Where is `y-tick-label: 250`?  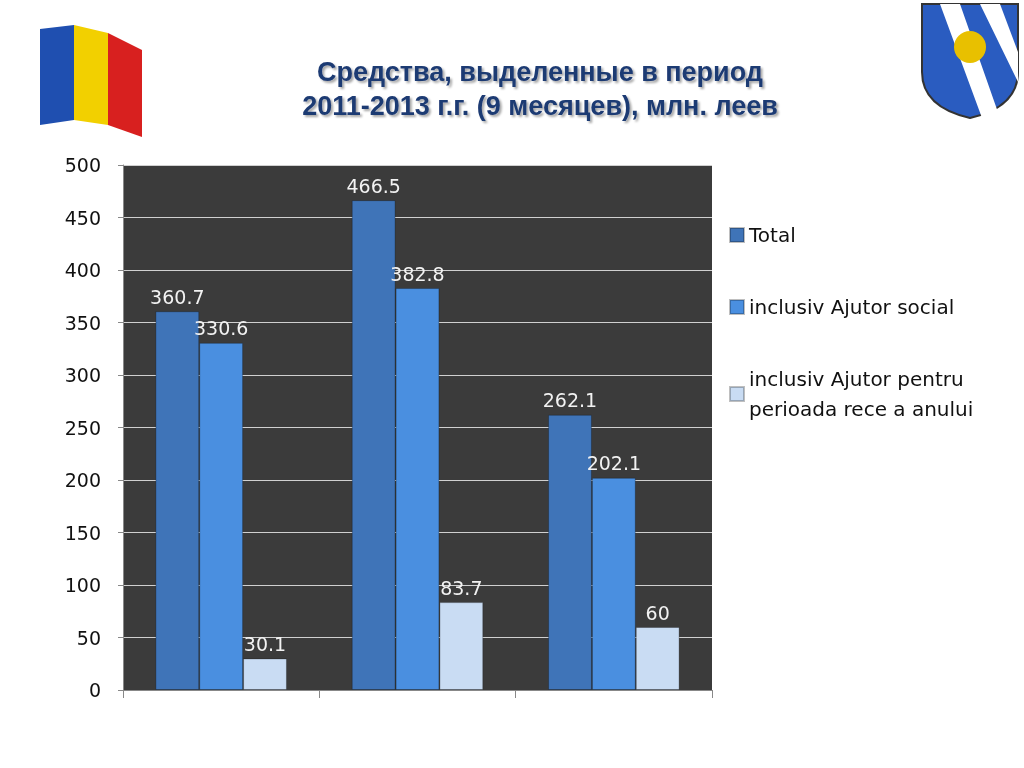 y-tick-label: 250 is located at coordinates (82, 427).